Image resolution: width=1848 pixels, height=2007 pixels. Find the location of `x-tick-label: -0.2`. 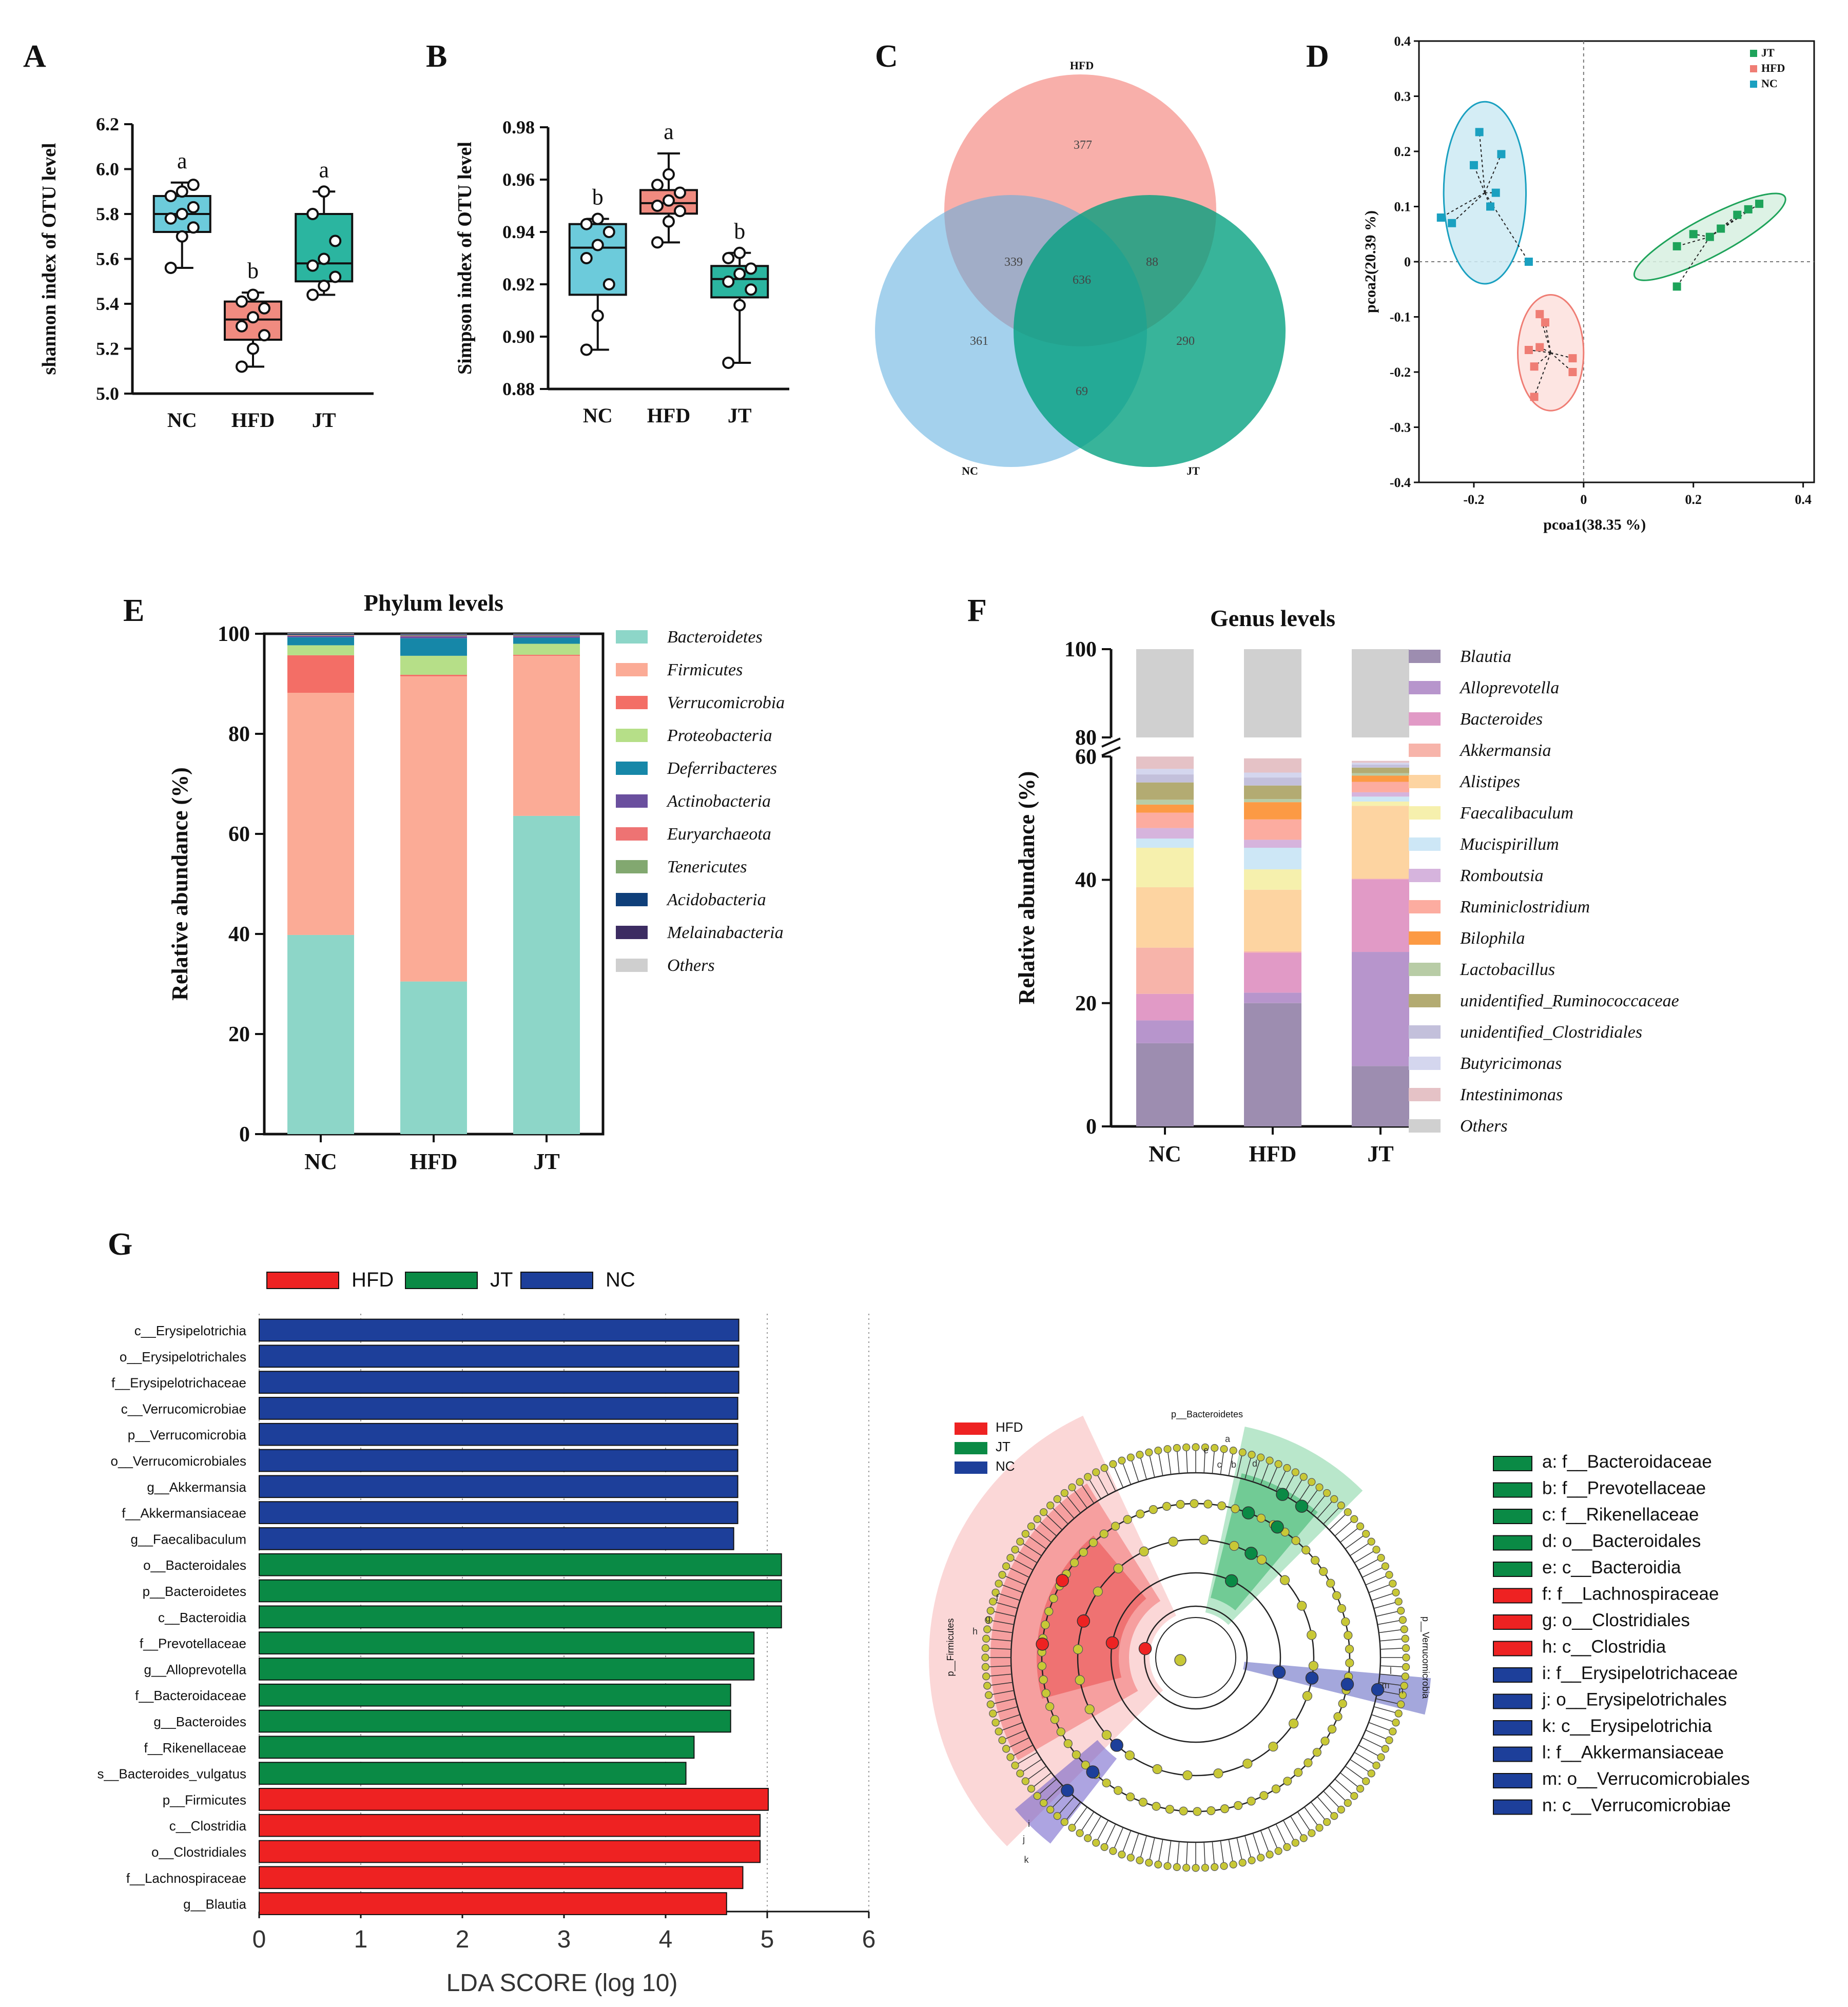

x-tick-label: -0.2 is located at coordinates (1473, 499).